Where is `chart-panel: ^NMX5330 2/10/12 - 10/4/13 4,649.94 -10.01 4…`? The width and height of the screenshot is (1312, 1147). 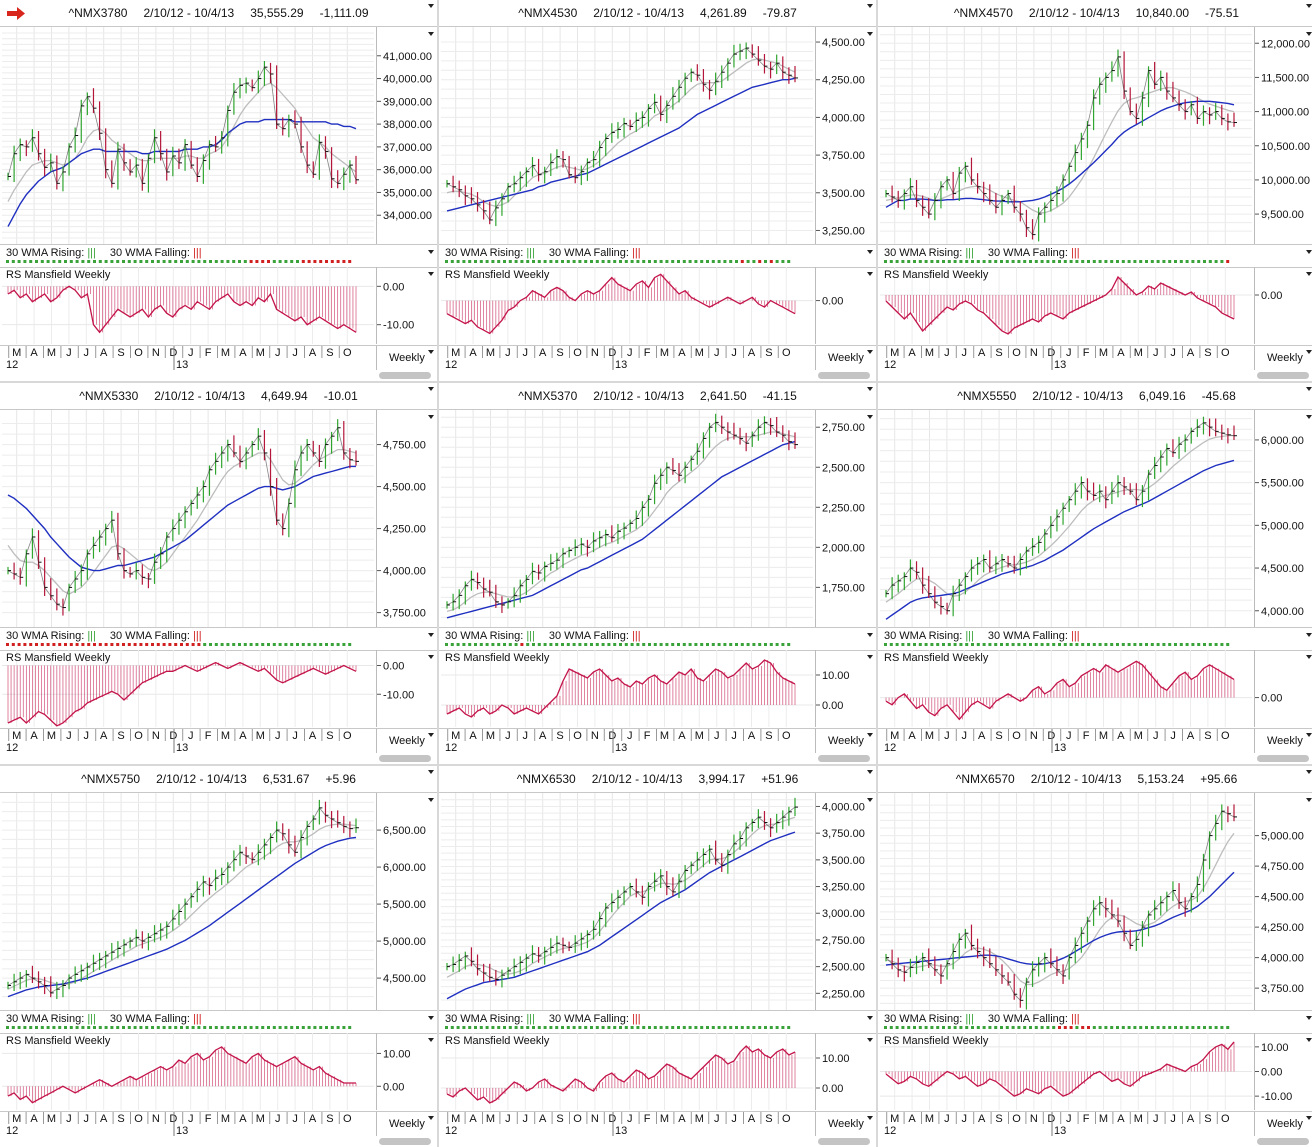
chart-panel: ^NMX5330 2/10/12 - 10/4/13 4,649.94 -10.01 4… is located at coordinates (218, 573).